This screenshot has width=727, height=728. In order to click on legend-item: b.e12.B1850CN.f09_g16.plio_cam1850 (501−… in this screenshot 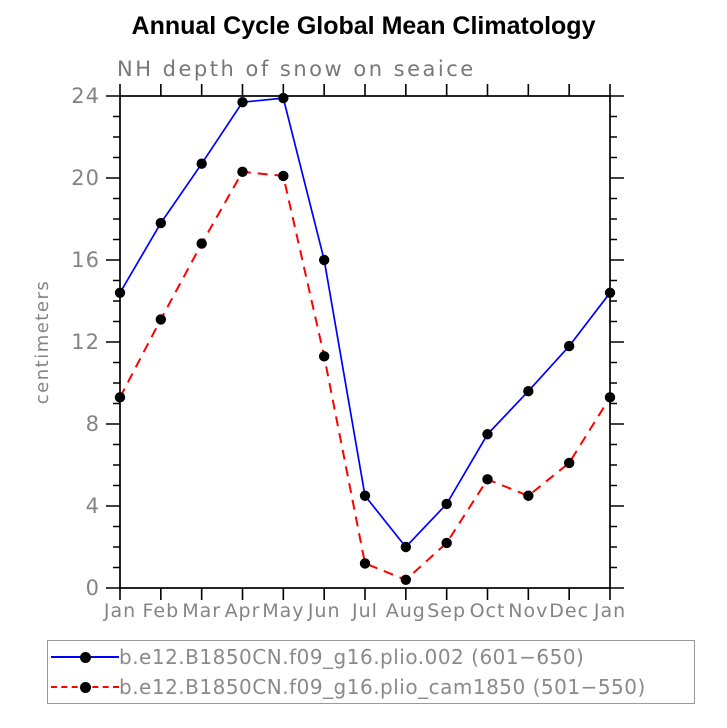, I will do `click(372, 687)`.